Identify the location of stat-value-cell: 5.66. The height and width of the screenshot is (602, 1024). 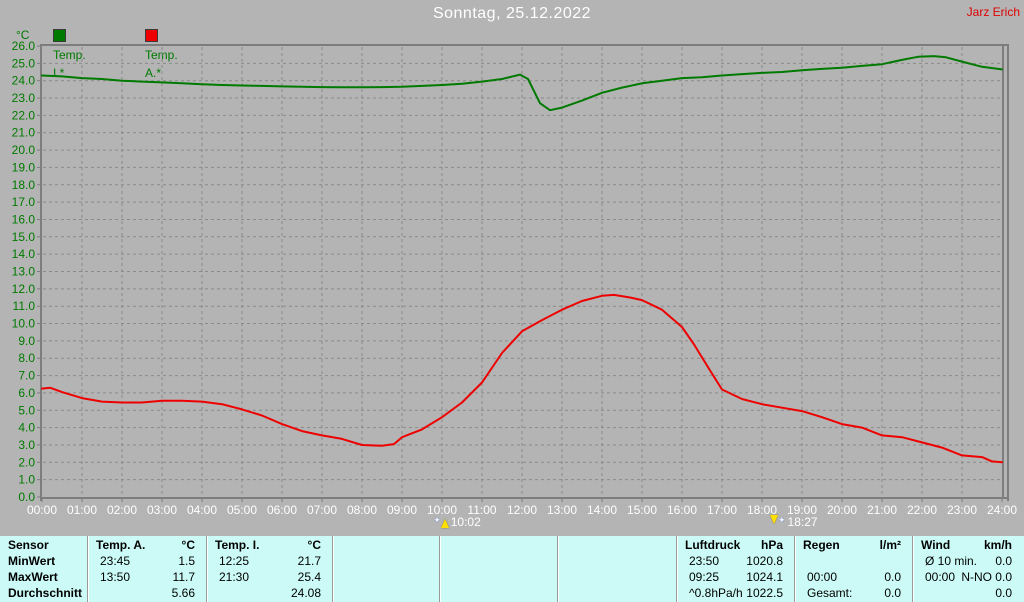
(183, 593).